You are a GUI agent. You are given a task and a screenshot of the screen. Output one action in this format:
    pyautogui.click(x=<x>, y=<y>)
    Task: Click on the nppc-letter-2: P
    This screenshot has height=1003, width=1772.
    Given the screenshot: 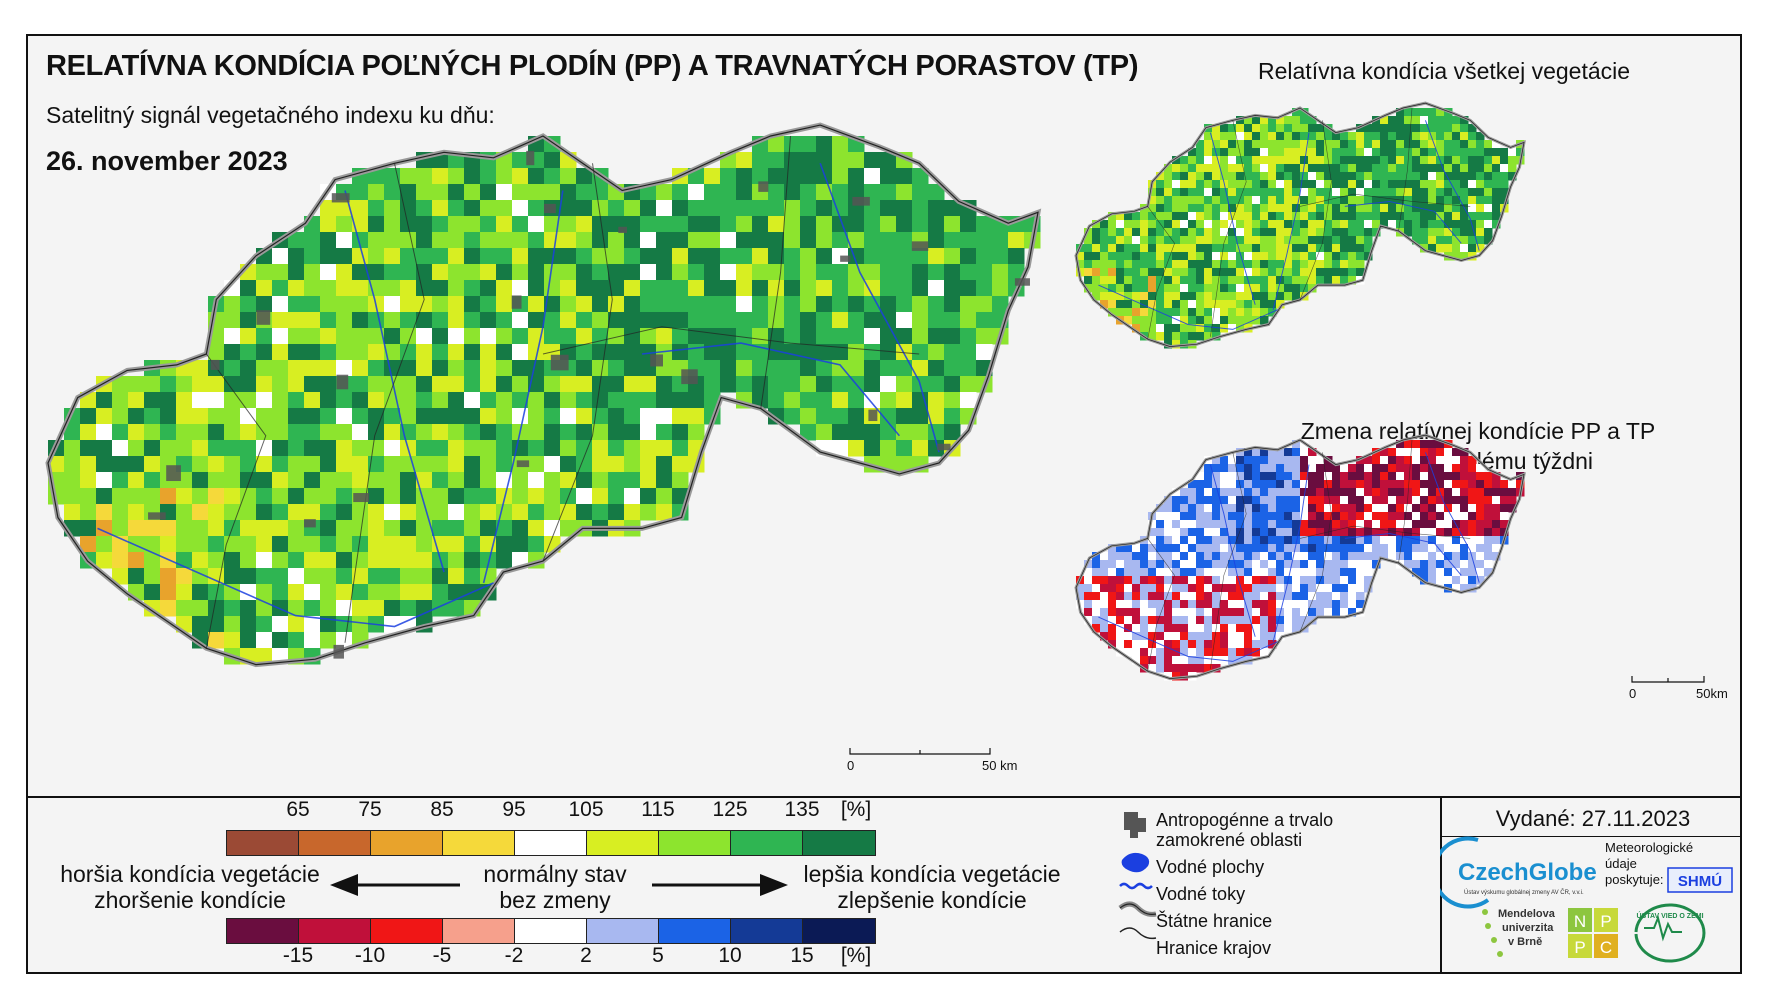 What is the action you would take?
    pyautogui.click(x=1605, y=921)
    